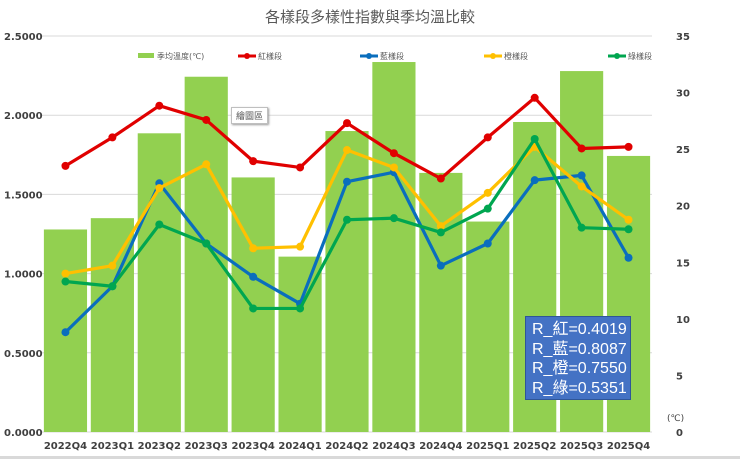  What do you see at coordinates (23, 354) in the screenshot?
I see `left-axis-tick: 0.5000` at bounding box center [23, 354].